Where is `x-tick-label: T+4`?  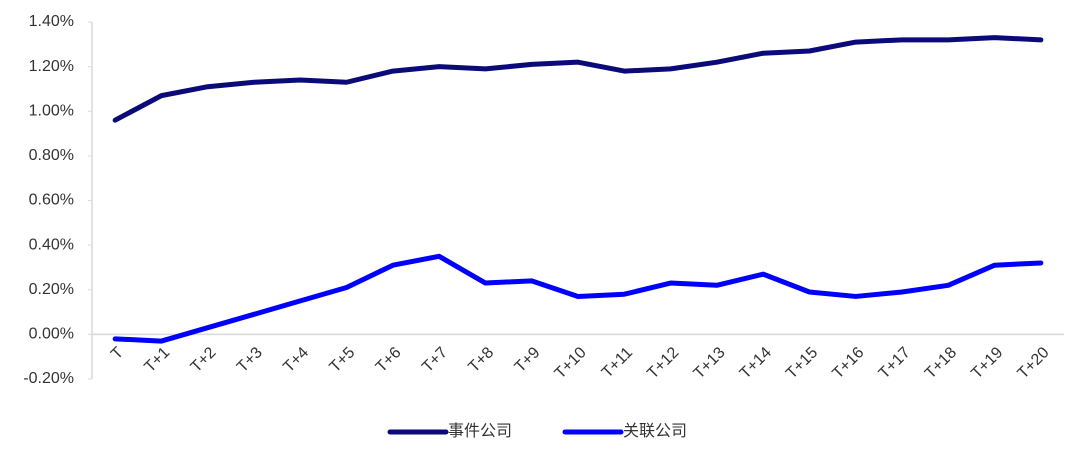 x-tick-label: T+4 is located at coordinates (296, 360).